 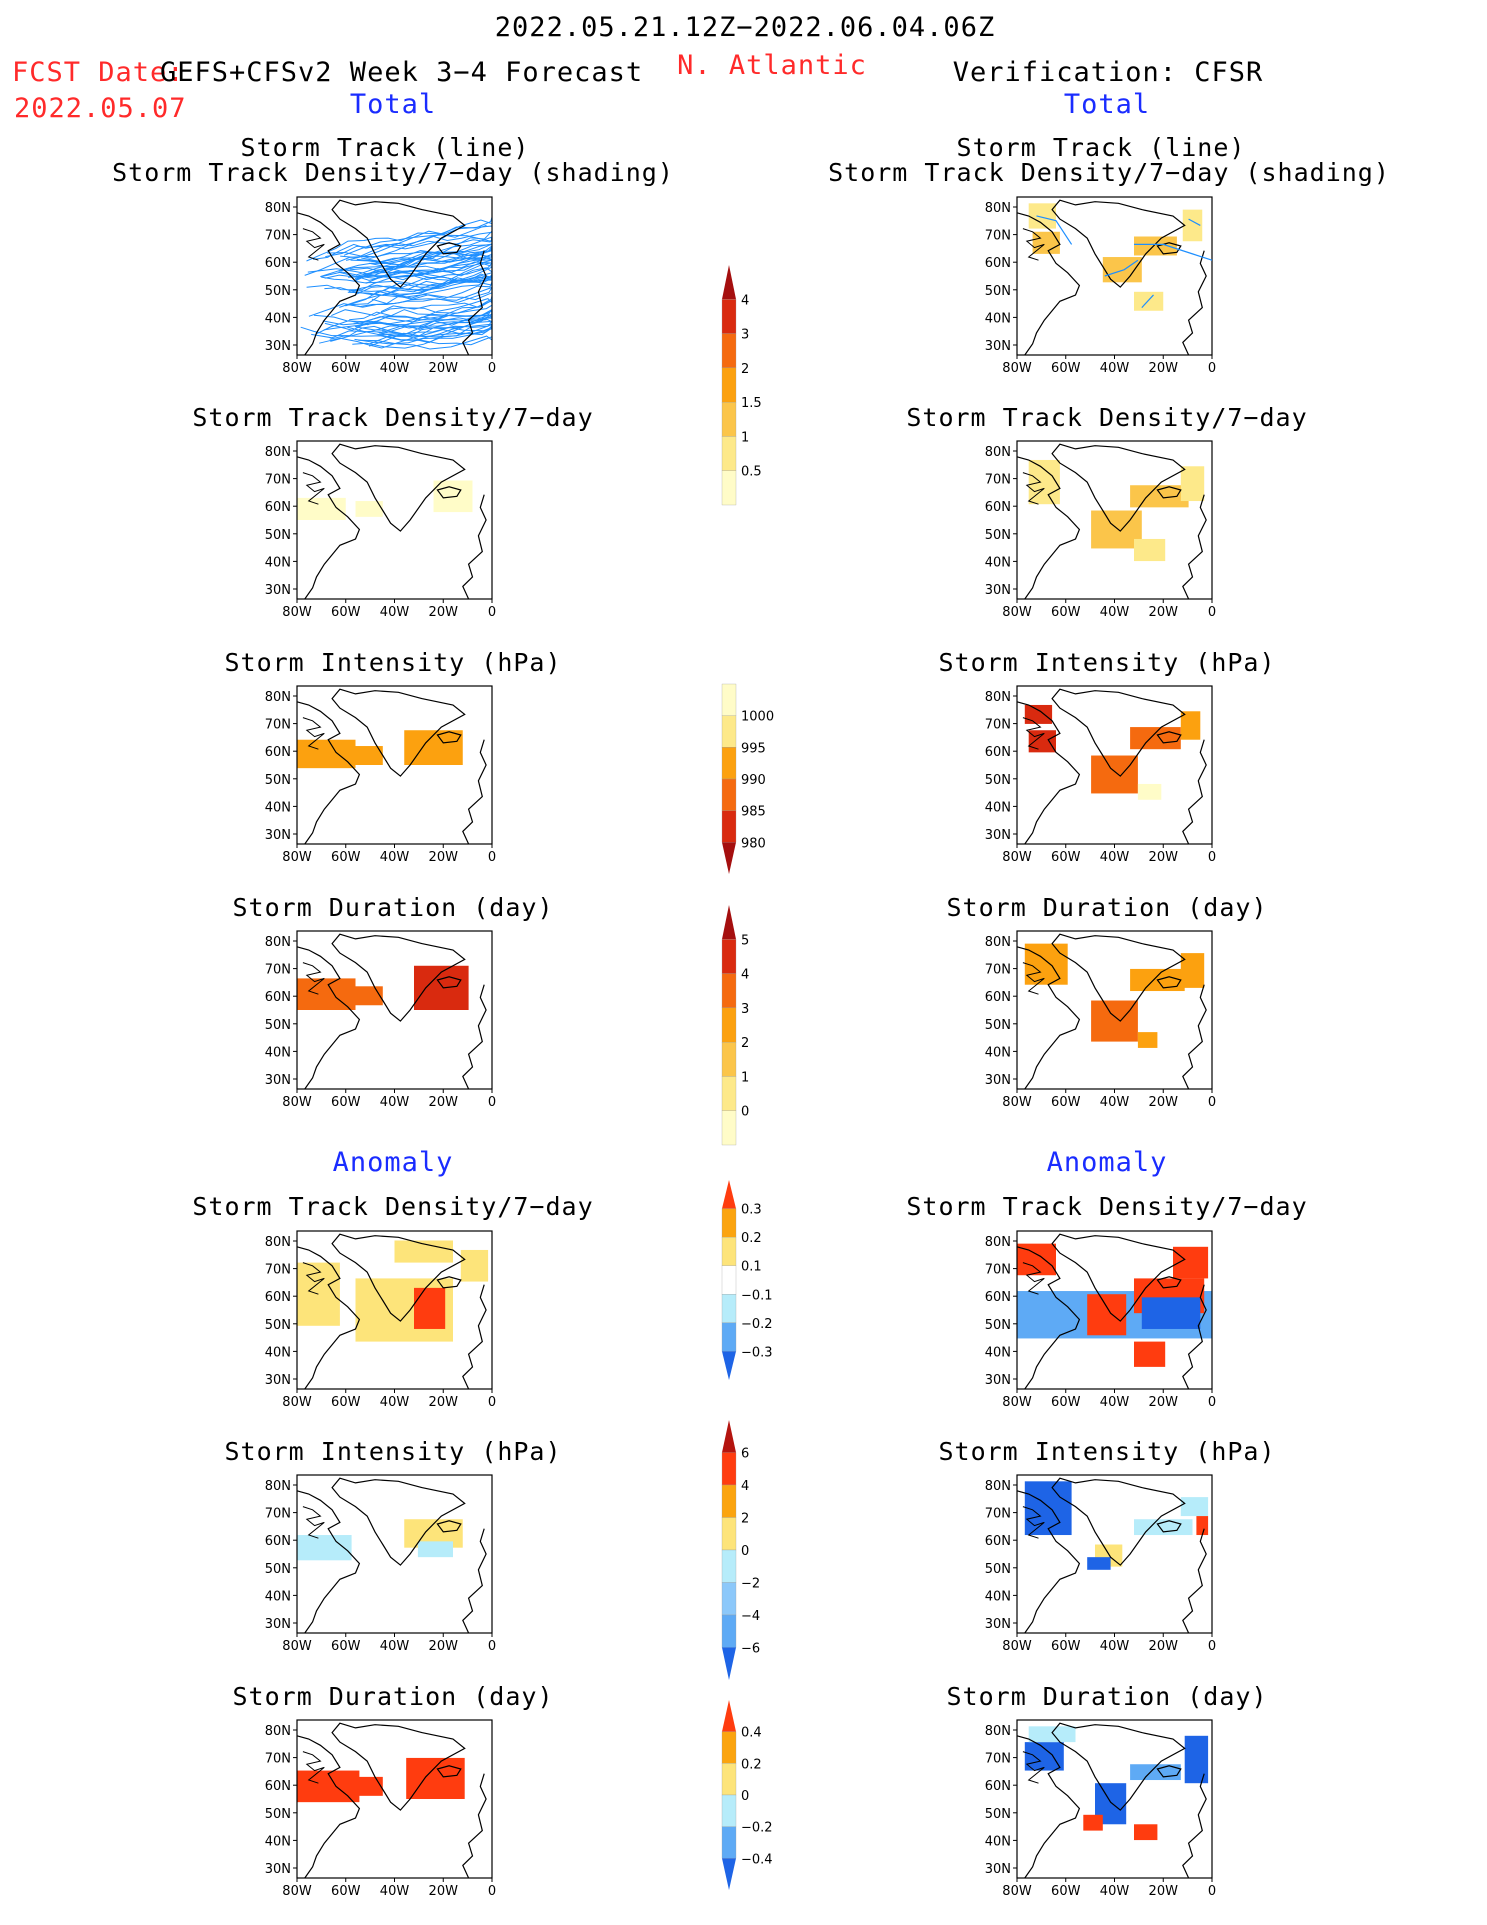 I want to click on panel-title-r2: Storm Track Density/7−day, so click(x=1107, y=417).